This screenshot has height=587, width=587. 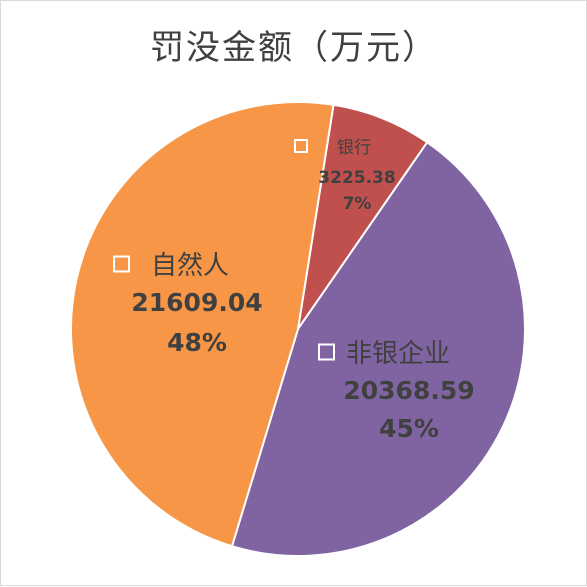 What do you see at coordinates (398, 354) in the screenshot?
I see `slice-label-name-1: 非银企业` at bounding box center [398, 354].